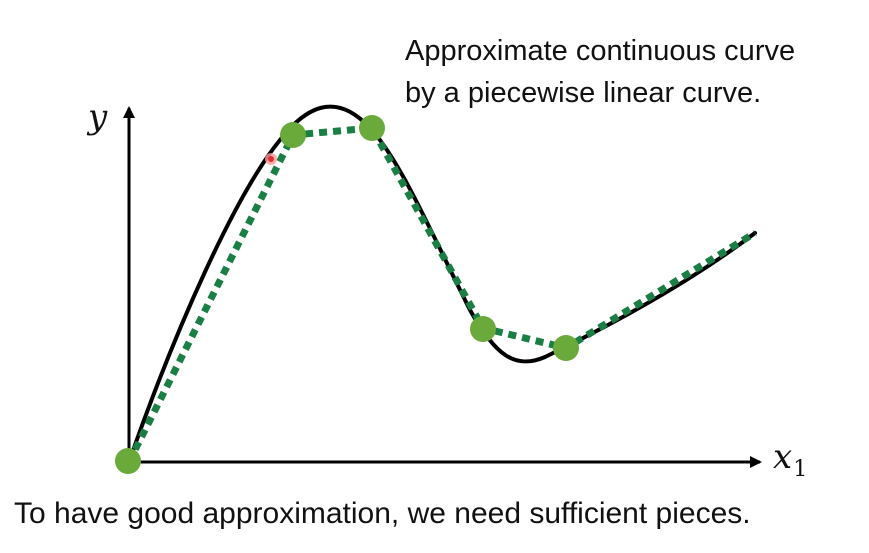  I want to click on annotation-line-1: Approximate continuous curve, so click(600, 51).